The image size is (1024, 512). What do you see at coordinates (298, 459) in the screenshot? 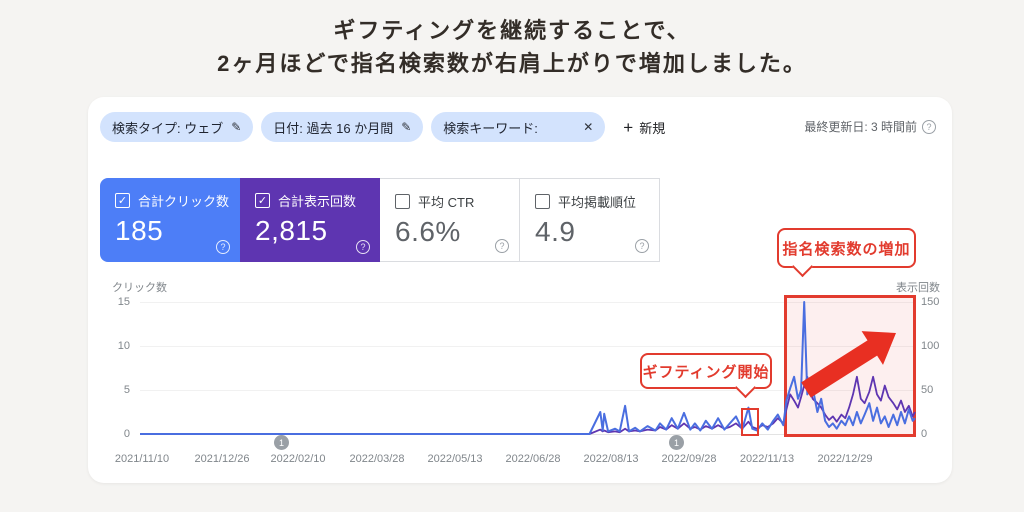
I see `x-axis-label: 2022/02/10` at bounding box center [298, 459].